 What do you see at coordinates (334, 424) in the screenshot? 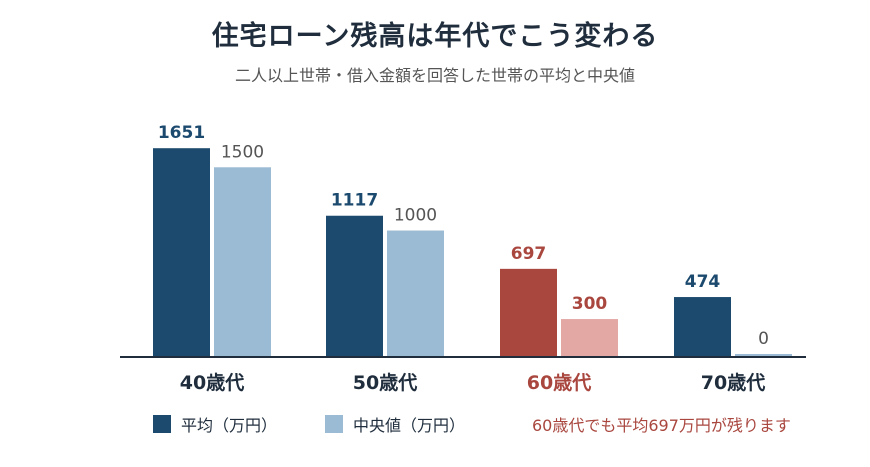
I see `legend-swatch-median` at bounding box center [334, 424].